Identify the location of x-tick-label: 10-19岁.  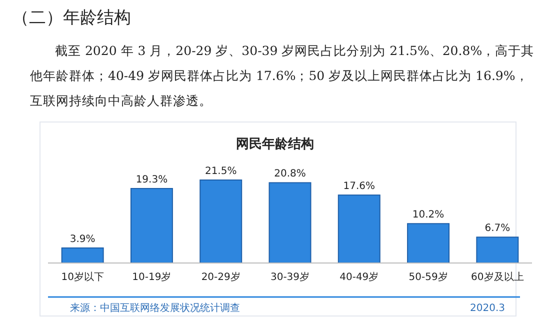
(152, 277).